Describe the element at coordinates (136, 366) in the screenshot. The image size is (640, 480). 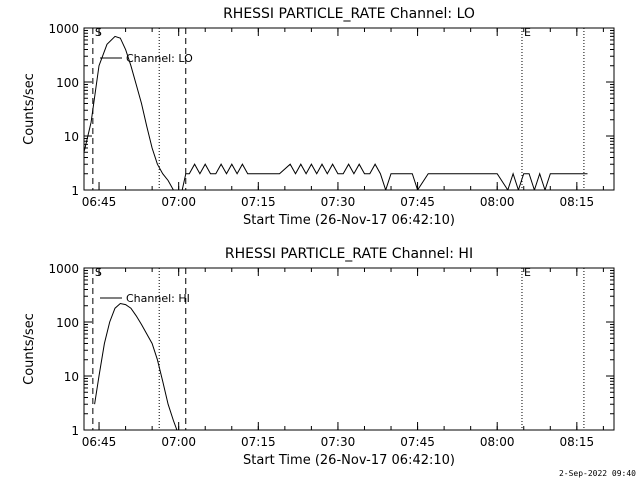
I see `series-line` at that location.